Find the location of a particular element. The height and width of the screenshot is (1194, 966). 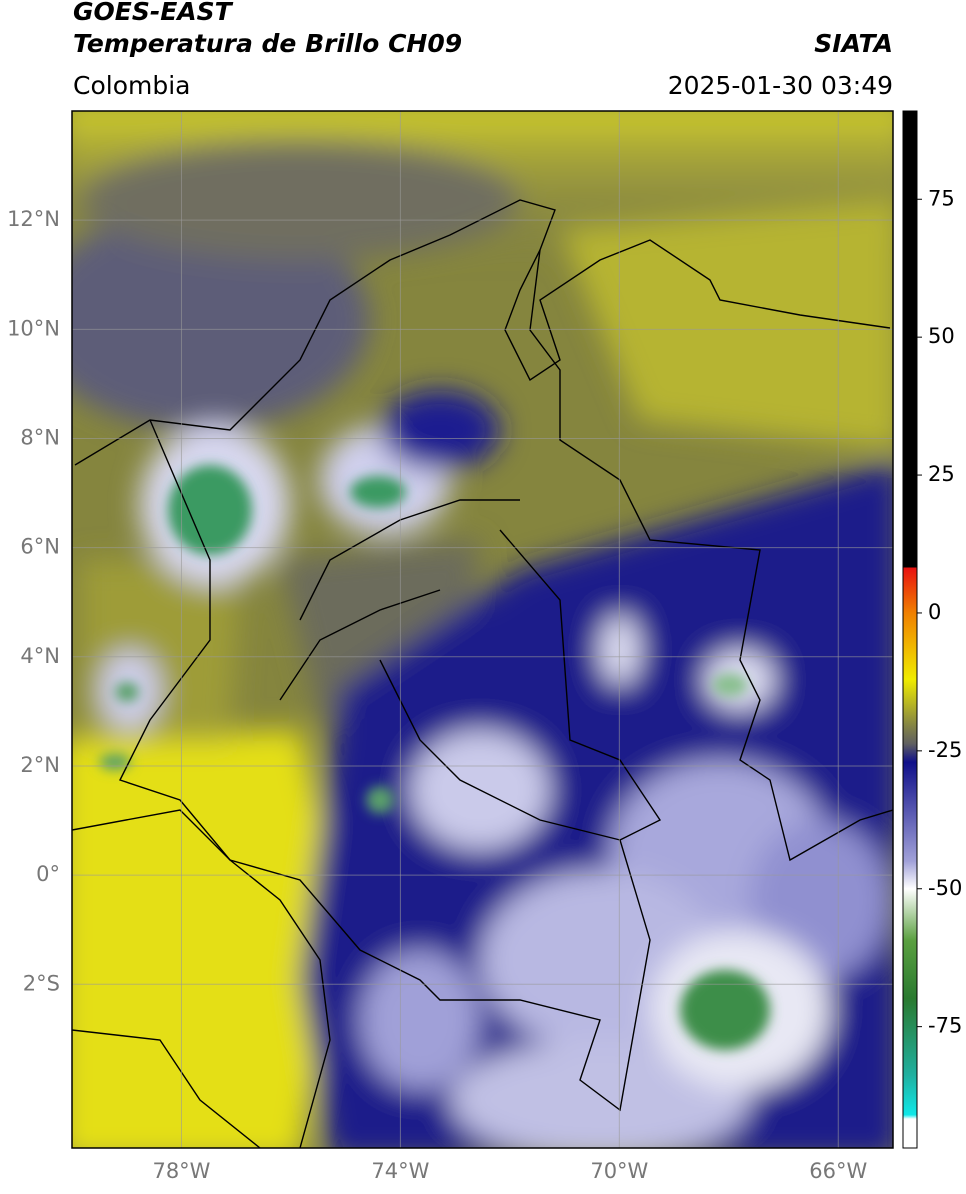

y-tick-label: 12°N is located at coordinates (33, 219).